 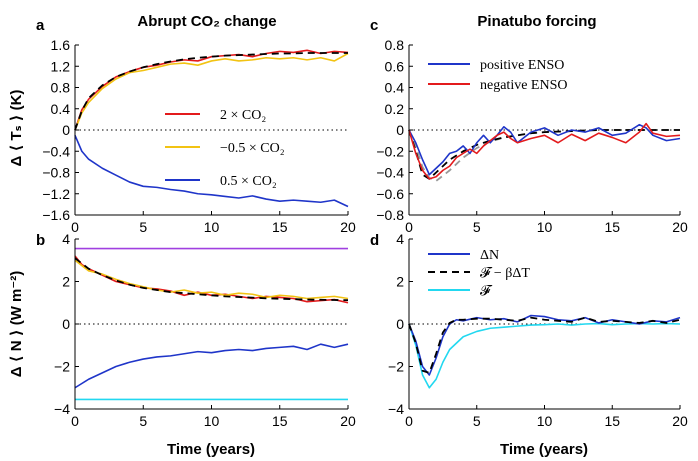 I want to click on panel-a-title: Abrupt CO₂ change, so click(x=206, y=21).